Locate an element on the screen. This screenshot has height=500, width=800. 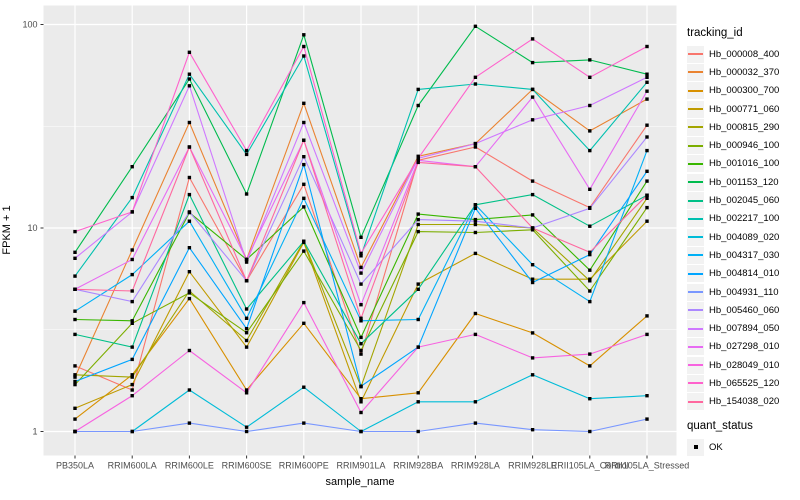
x-tick-label: RRIM600SE is located at coordinates (247, 466).